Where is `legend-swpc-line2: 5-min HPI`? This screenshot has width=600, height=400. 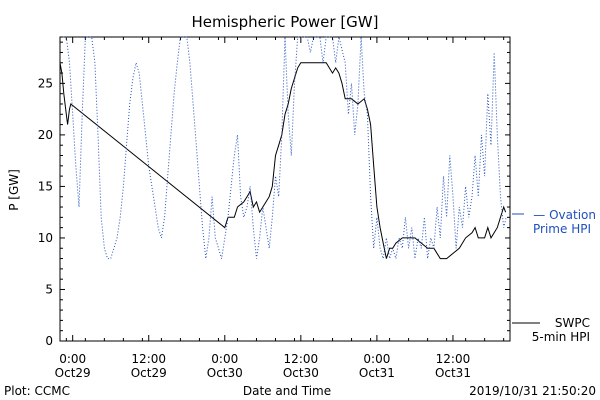
legend-swpc-line2: 5-min HPI is located at coordinates (561, 337).